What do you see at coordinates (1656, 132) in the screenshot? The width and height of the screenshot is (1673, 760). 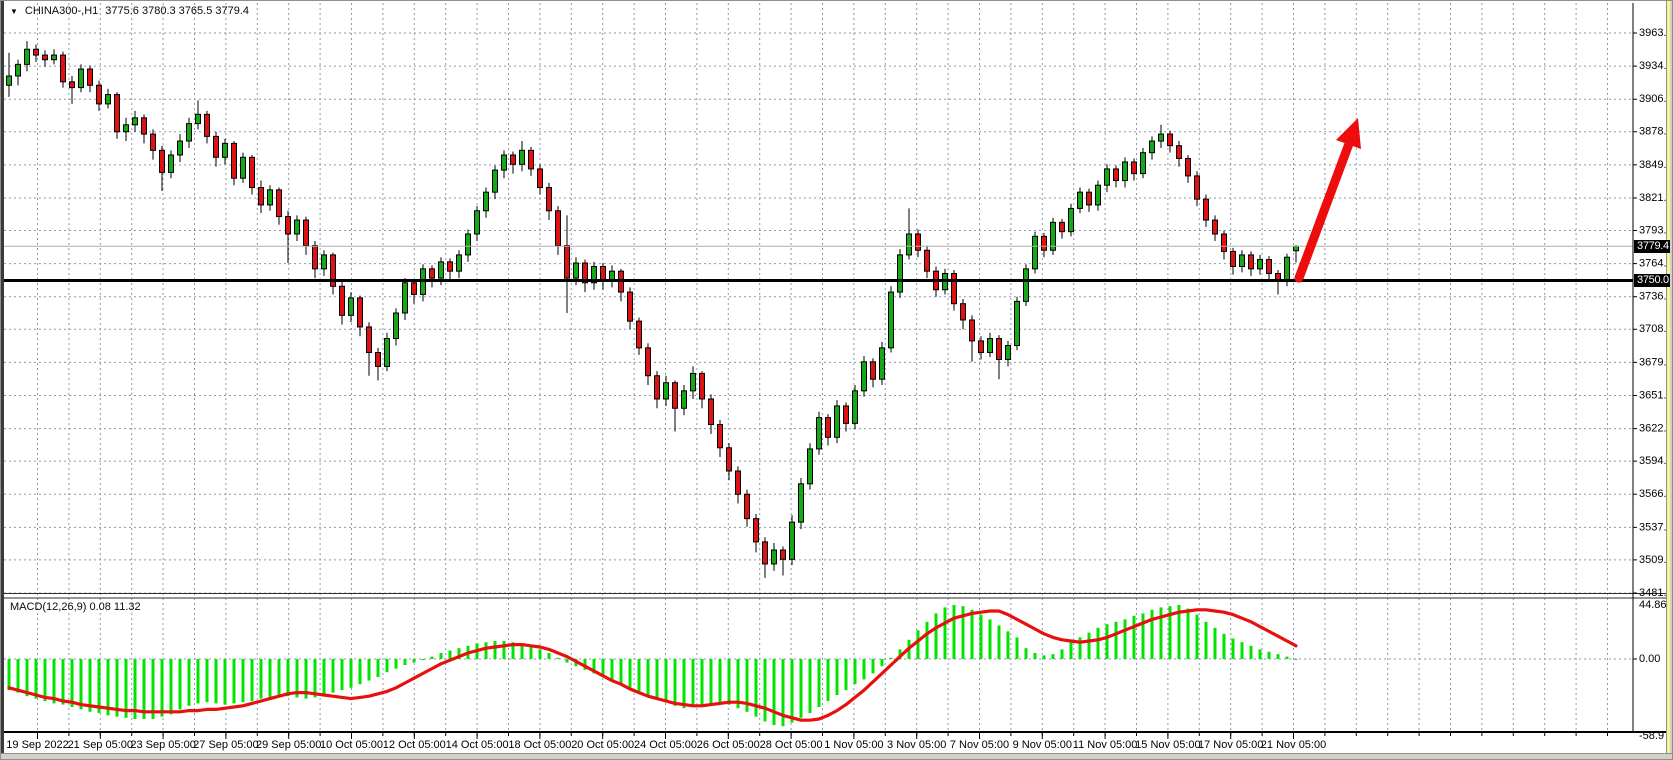 I see `svg-text: 3878.0` at bounding box center [1656, 132].